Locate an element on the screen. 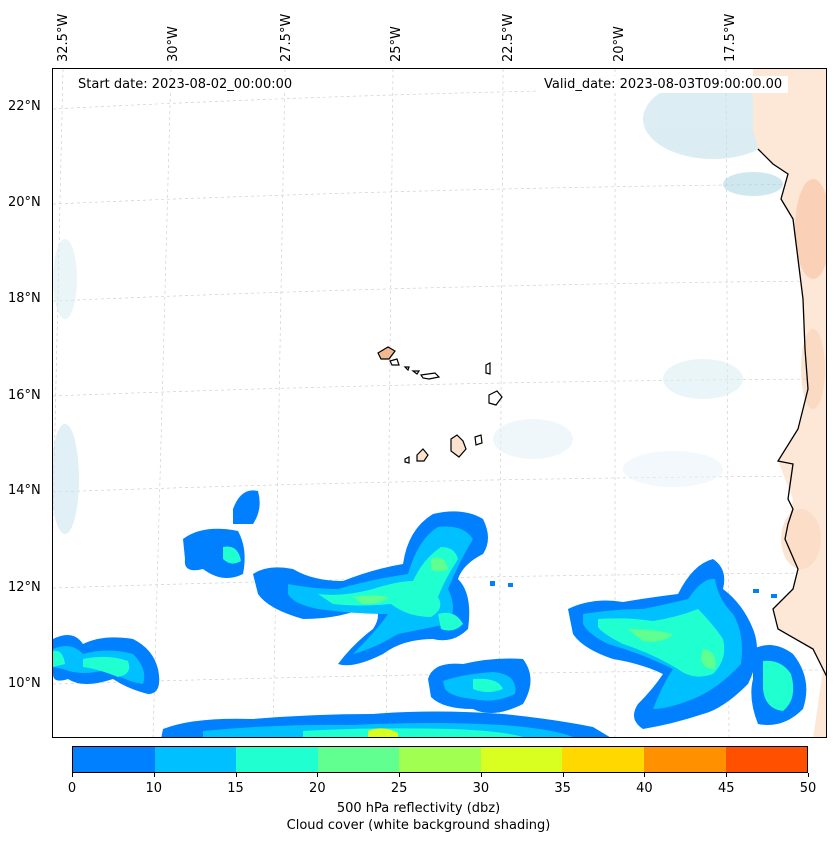 The image size is (837, 843). latitude-label: 10°N is located at coordinates (24, 683).